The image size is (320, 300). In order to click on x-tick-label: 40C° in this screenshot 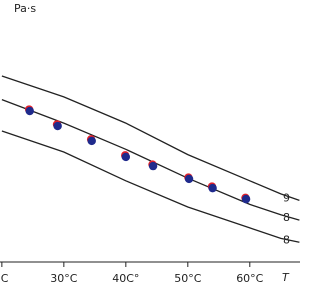, I will do `click(125, 278)`.